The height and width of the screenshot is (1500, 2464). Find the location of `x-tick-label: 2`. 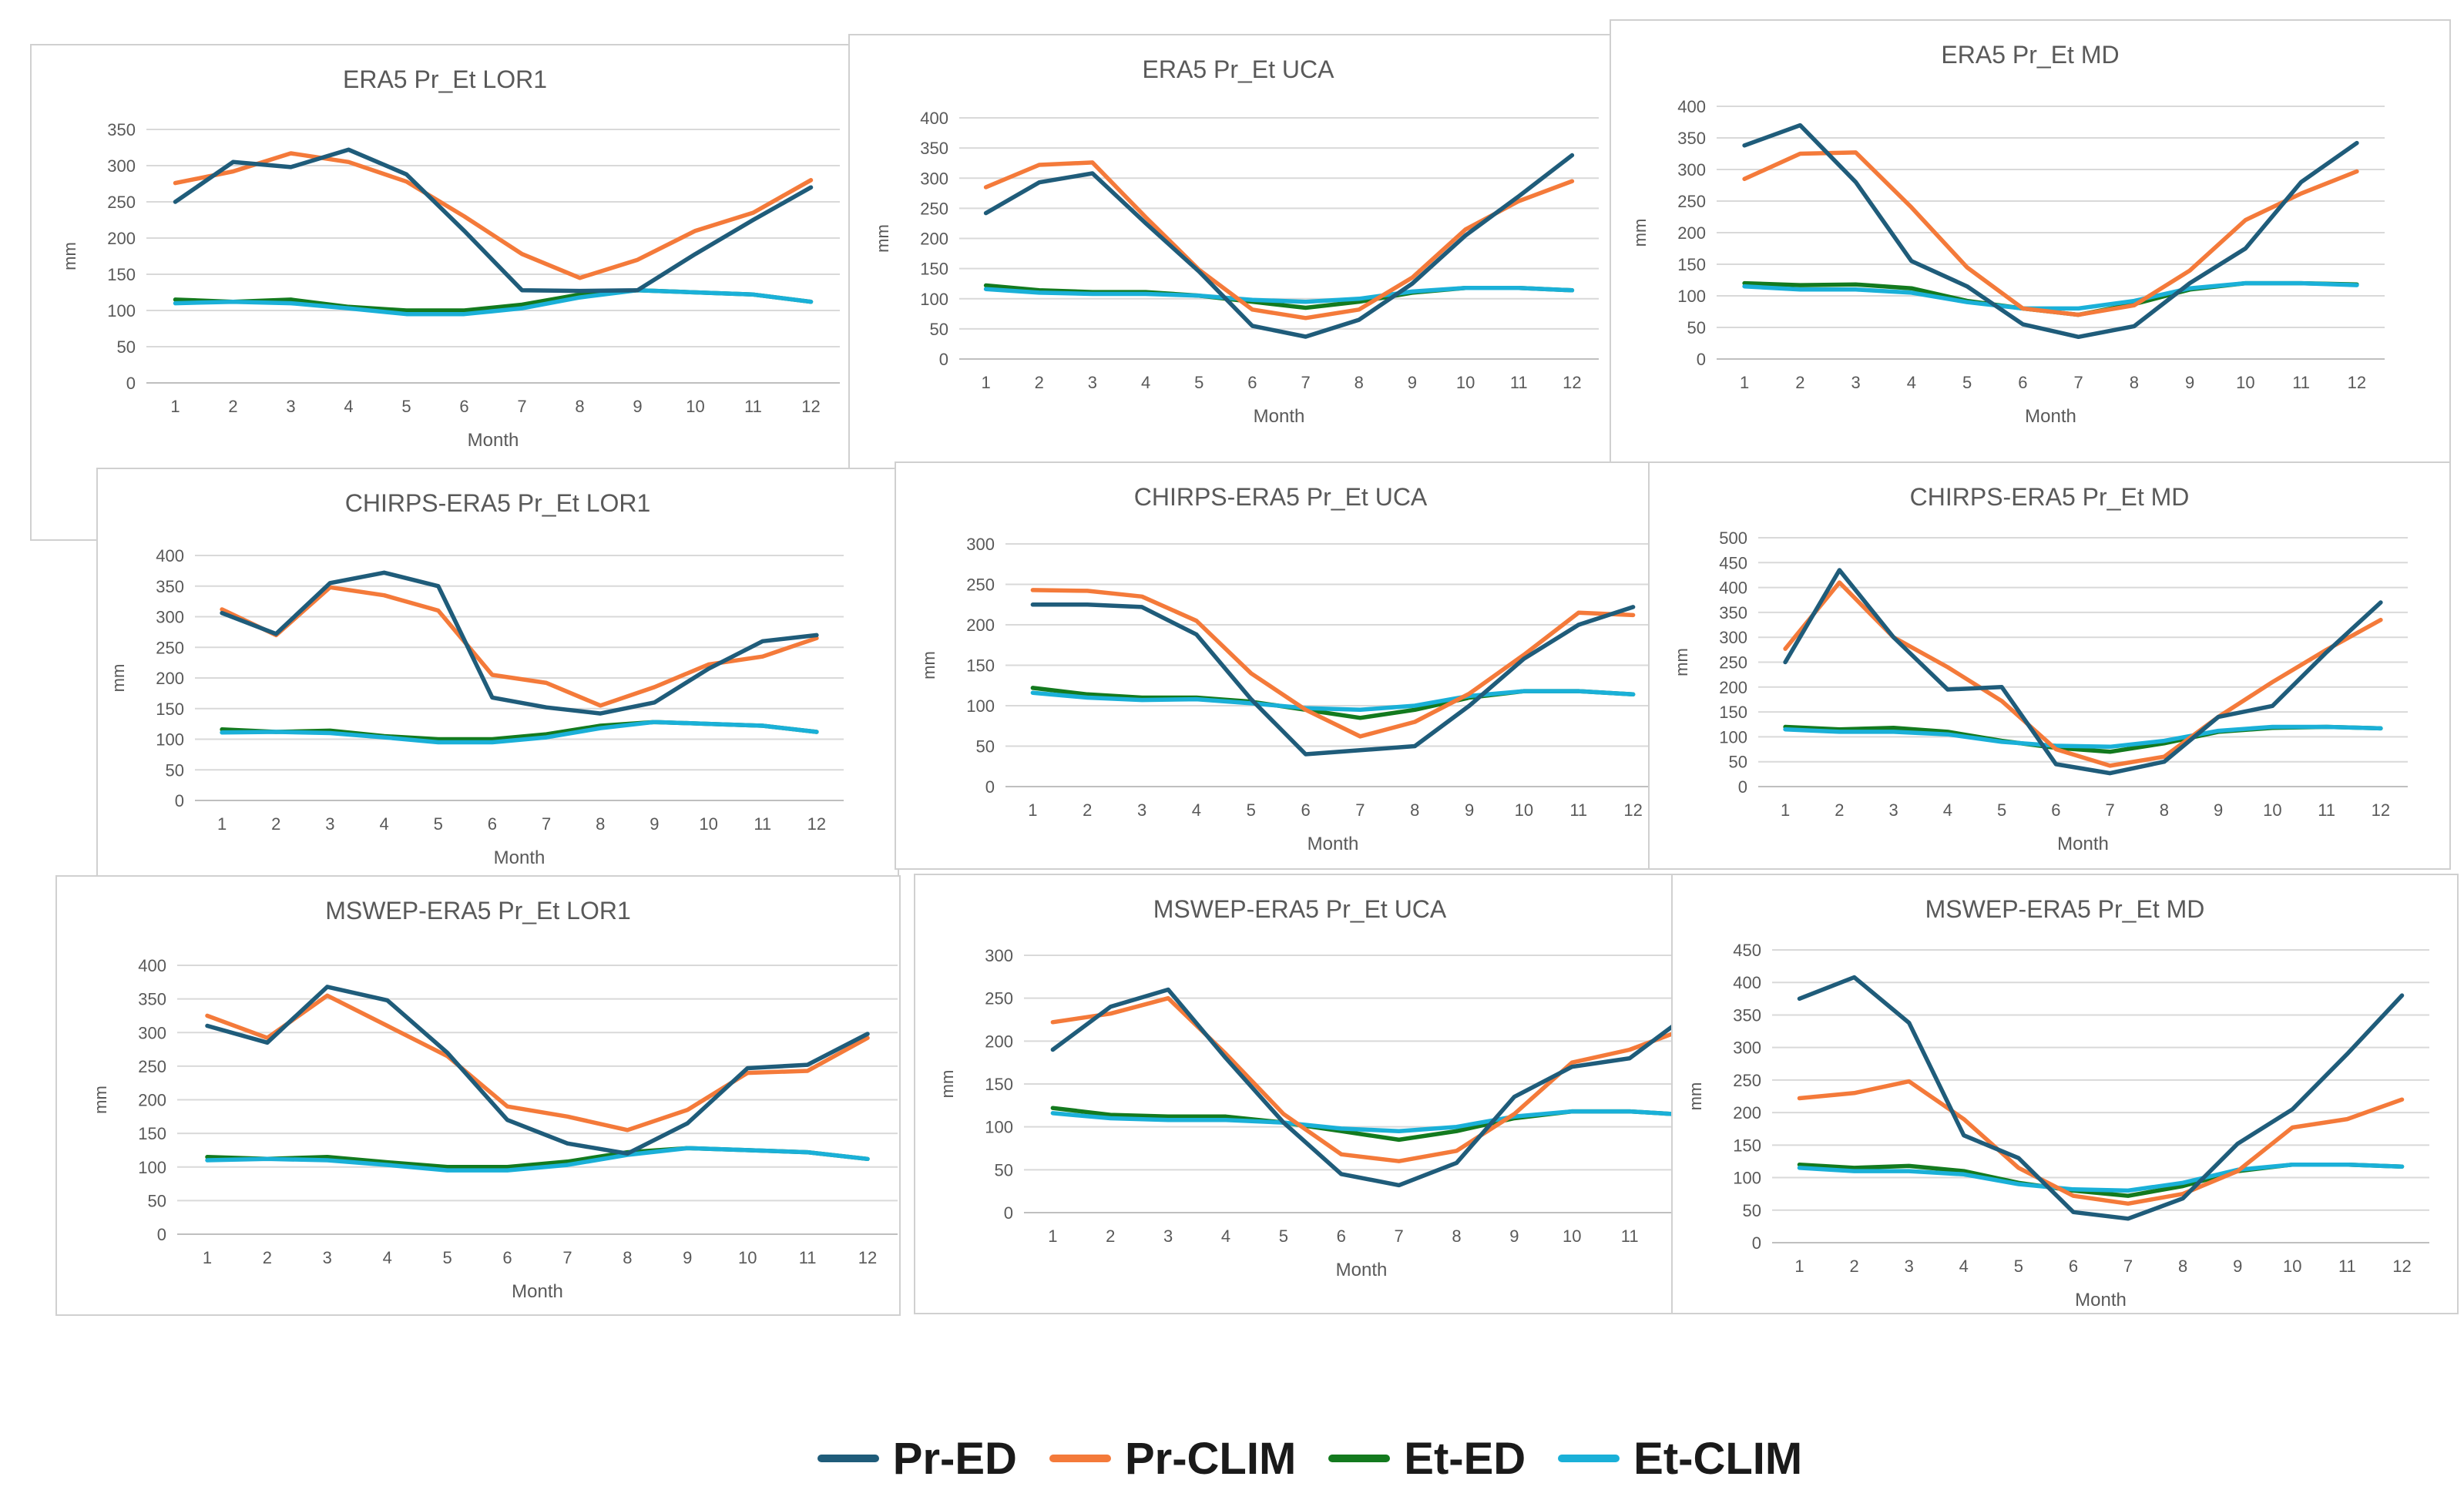

x-tick-label: 2 is located at coordinates (1840, 810).